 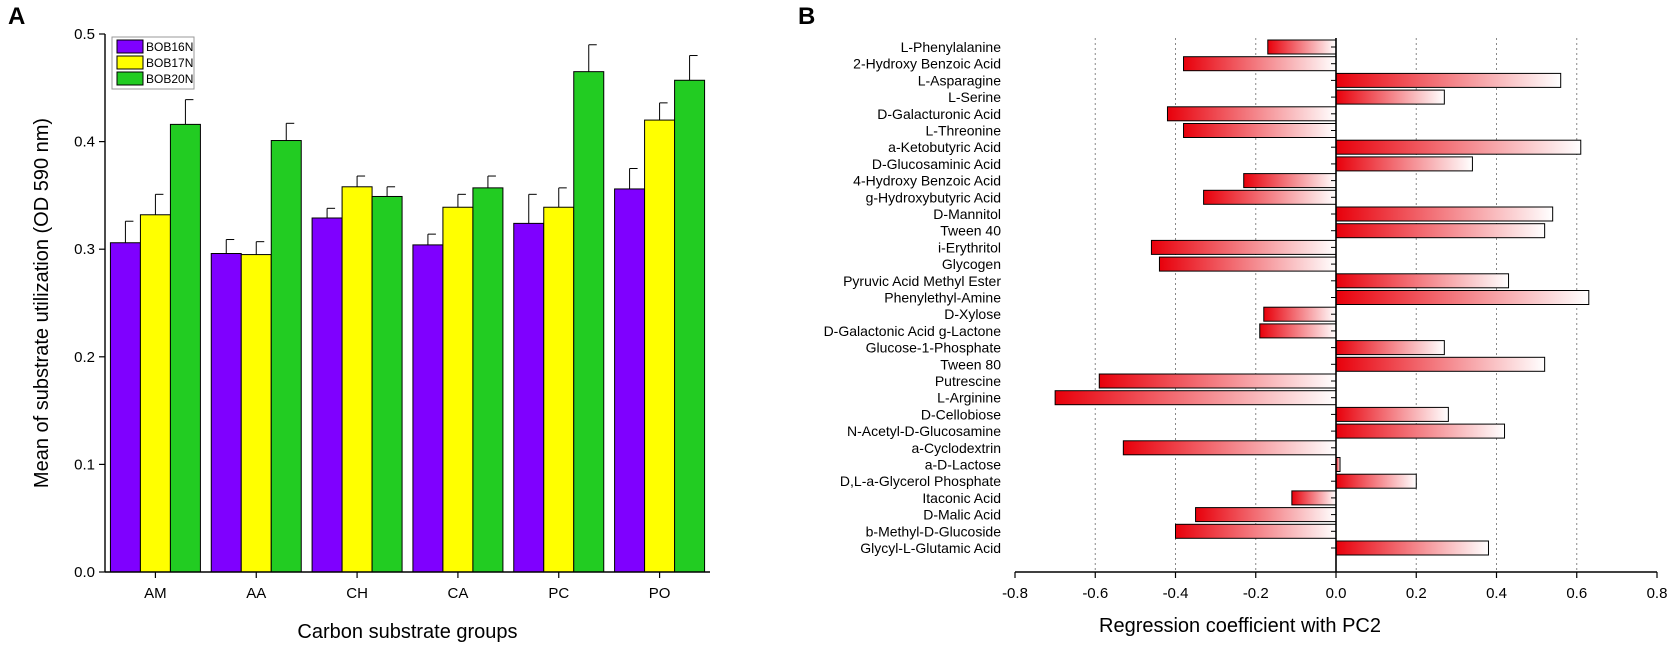 I want to click on x-tick-label: 0.8, so click(x=1657, y=593).